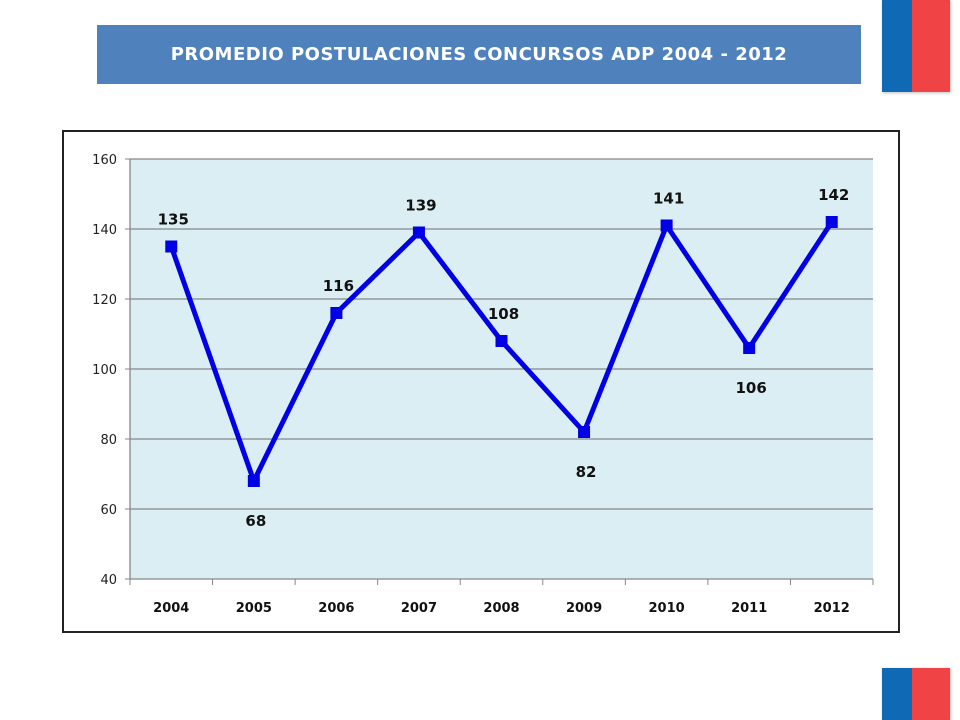  Describe the element at coordinates (108, 440) in the screenshot. I see `y-tick-label: 80` at that location.